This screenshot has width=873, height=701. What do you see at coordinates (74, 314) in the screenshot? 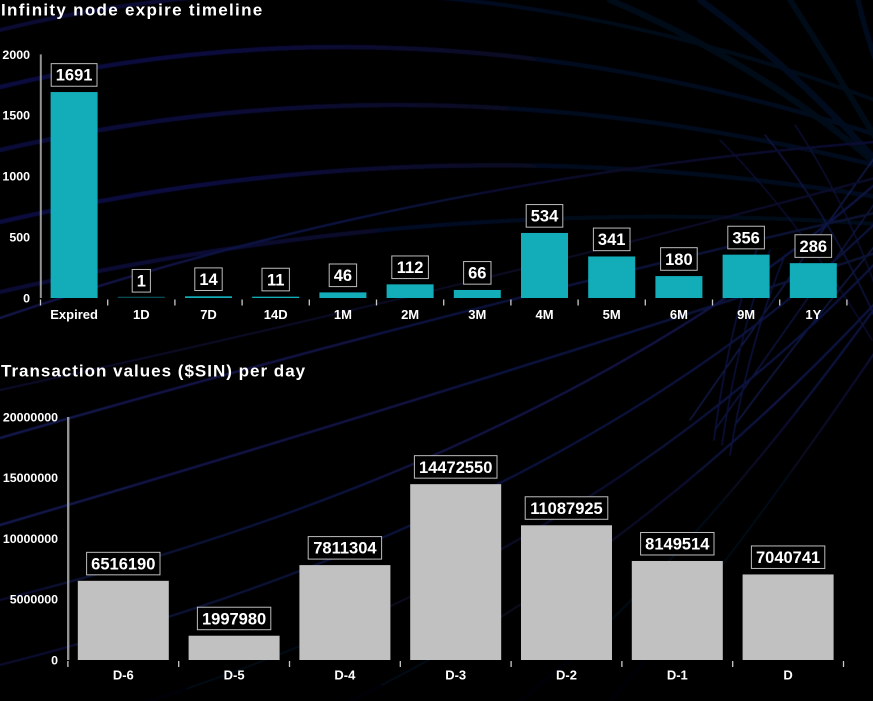
I see `svg-text: Expired` at bounding box center [74, 314].